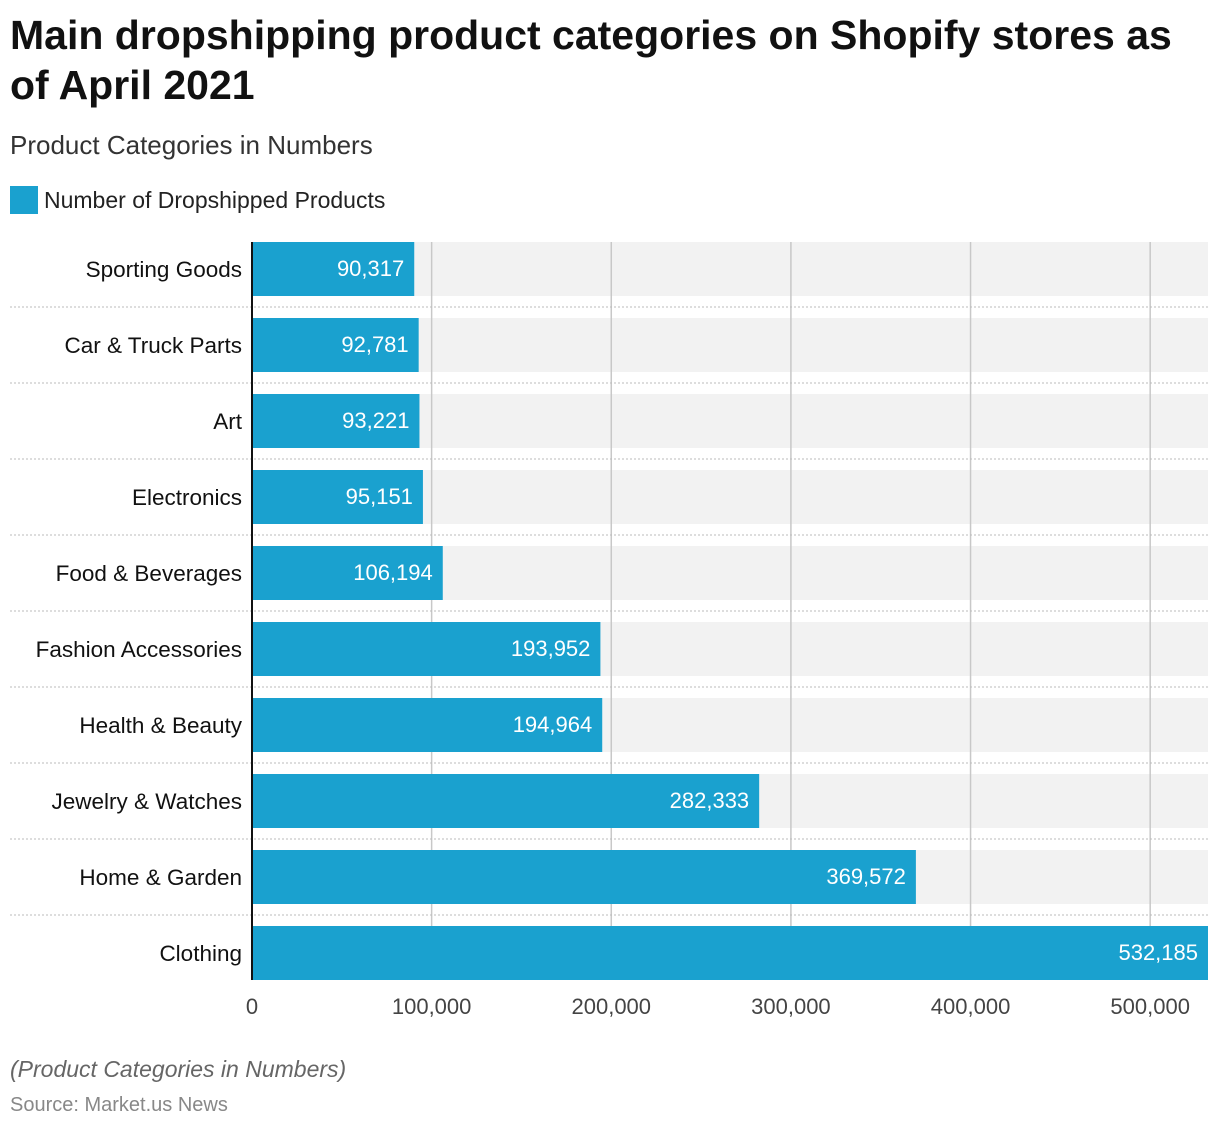 The height and width of the screenshot is (1132, 1220). What do you see at coordinates (432, 1006) in the screenshot?
I see `x-tick-label: 100,000` at bounding box center [432, 1006].